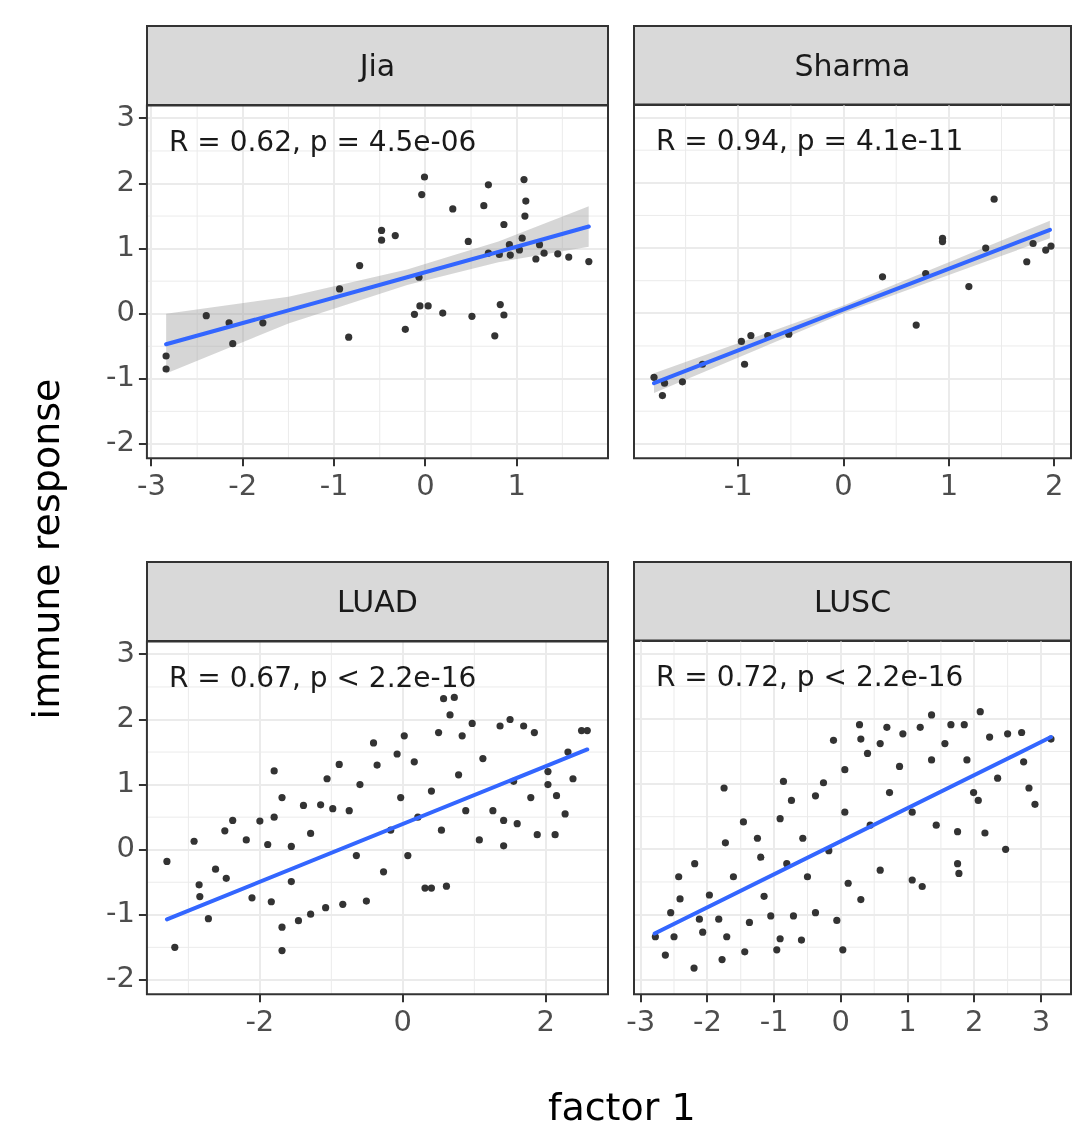  Describe the element at coordinates (810, 140) in the screenshot. I see `annotation: R = 0.94, p = 4.1e-11` at that location.